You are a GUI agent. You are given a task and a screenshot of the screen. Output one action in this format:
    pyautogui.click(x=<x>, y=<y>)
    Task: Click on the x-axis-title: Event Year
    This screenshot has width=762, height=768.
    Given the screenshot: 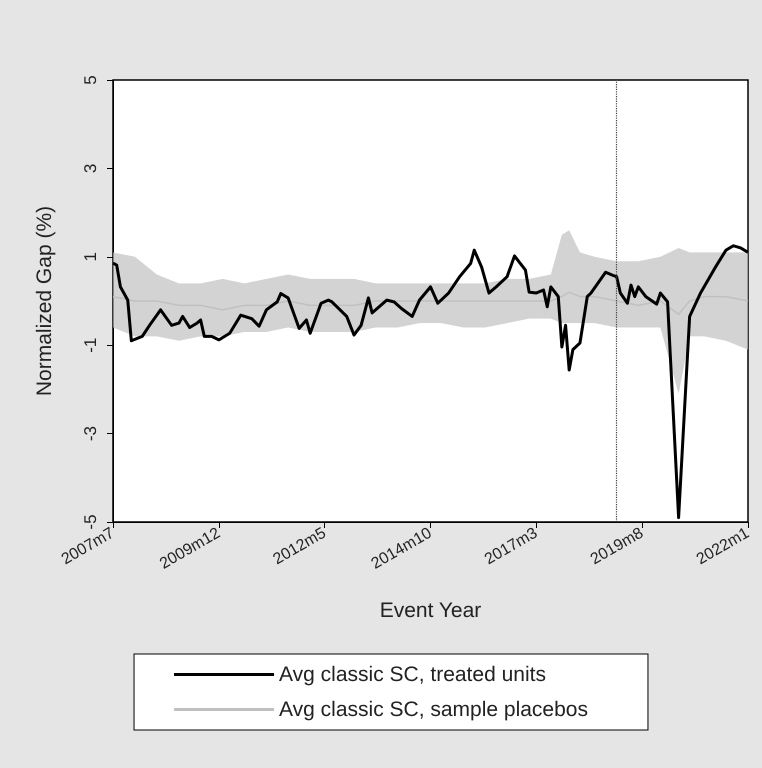 What is the action you would take?
    pyautogui.click(x=431, y=610)
    